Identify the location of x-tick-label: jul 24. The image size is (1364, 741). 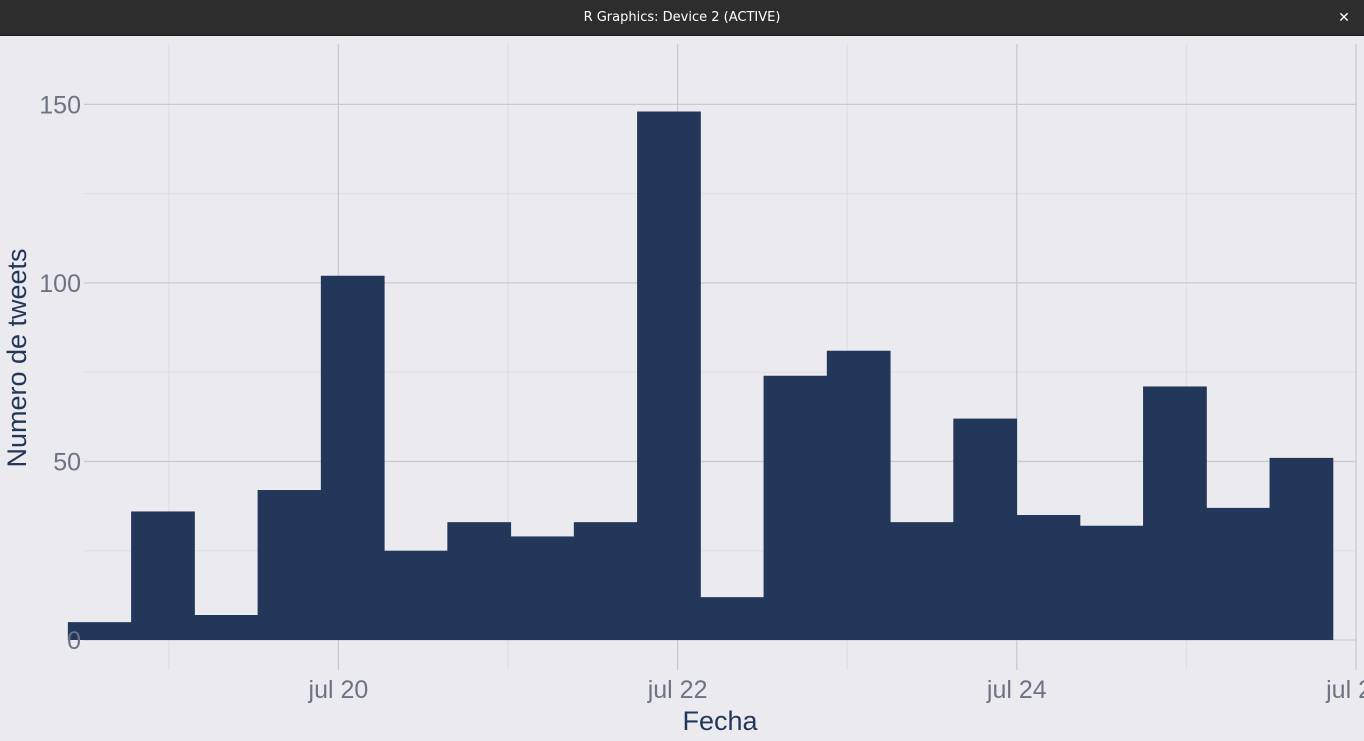
(1016, 690).